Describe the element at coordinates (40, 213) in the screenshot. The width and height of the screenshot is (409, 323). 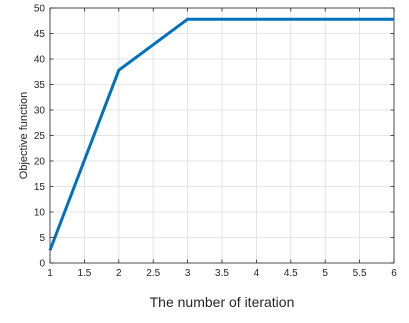
I see `y-tick-label: 10` at that location.